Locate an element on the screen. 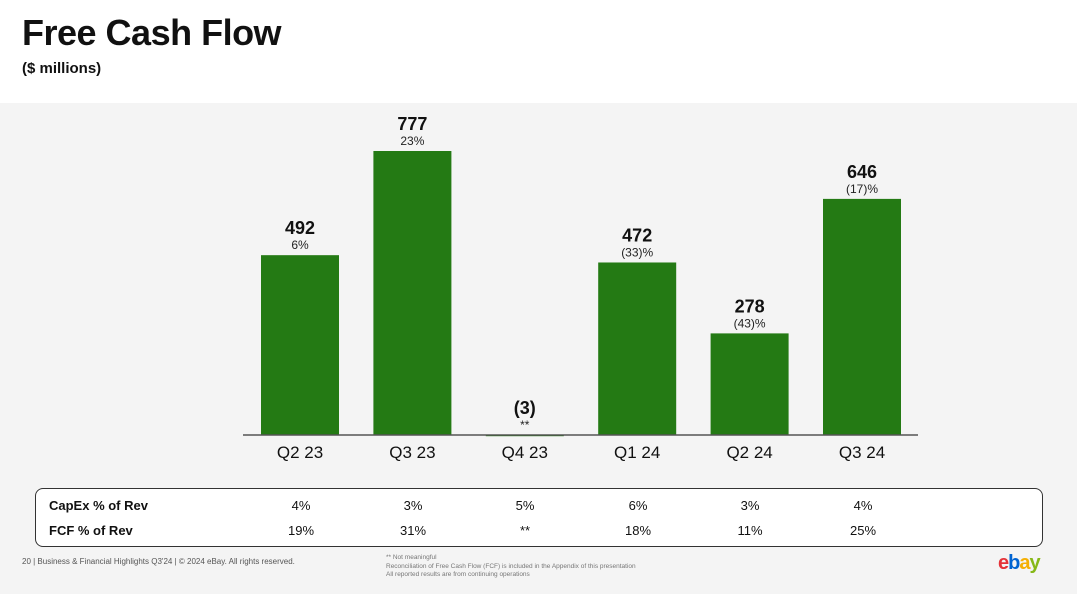 This screenshot has width=1077, height=594. value-label-5: 646 is located at coordinates (862, 172).